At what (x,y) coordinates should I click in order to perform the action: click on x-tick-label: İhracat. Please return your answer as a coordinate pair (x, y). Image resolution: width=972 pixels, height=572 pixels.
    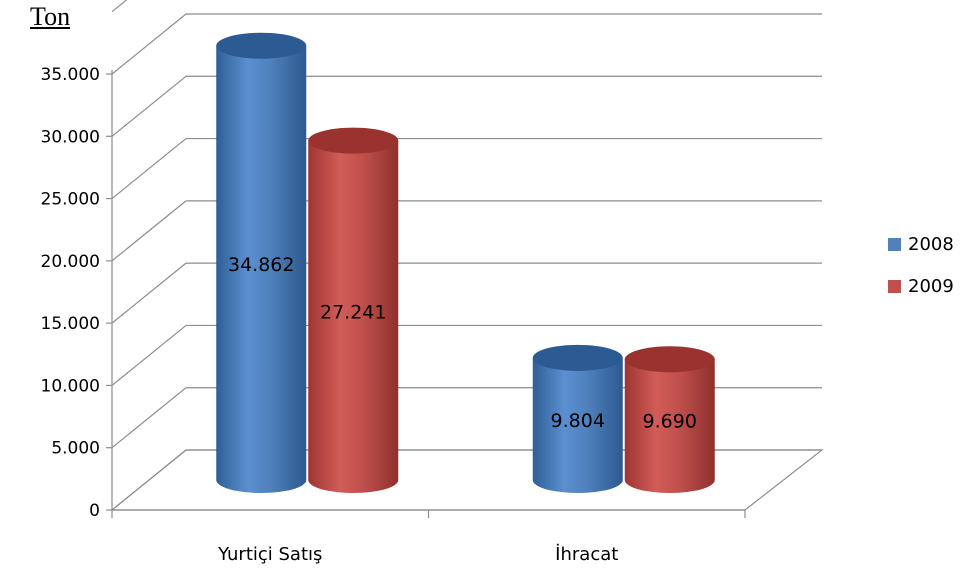
    Looking at the image, I should click on (586, 554).